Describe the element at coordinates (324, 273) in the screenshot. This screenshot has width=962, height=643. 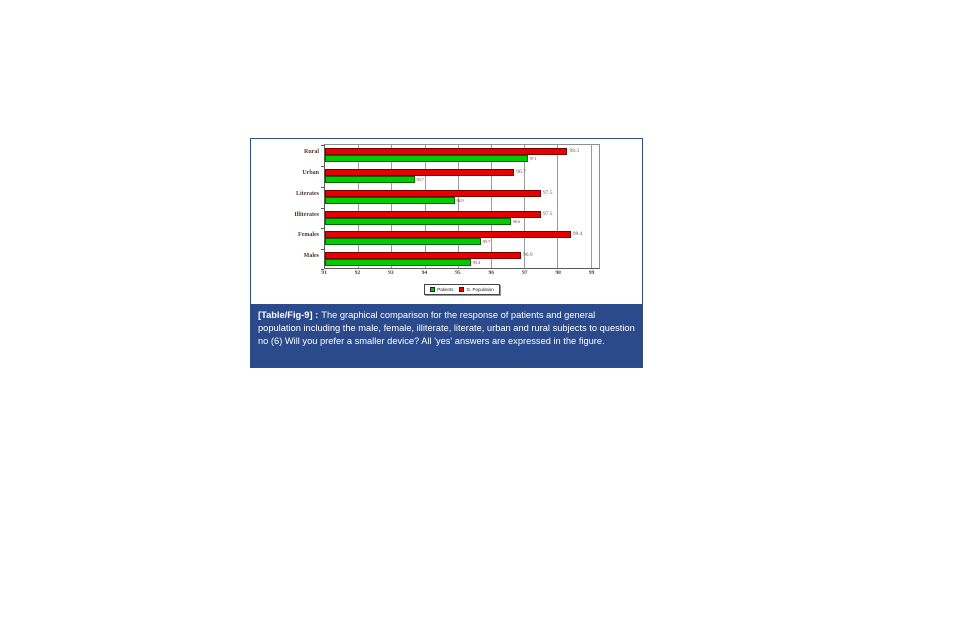
I see `x-tick-label-91: 91` at that location.